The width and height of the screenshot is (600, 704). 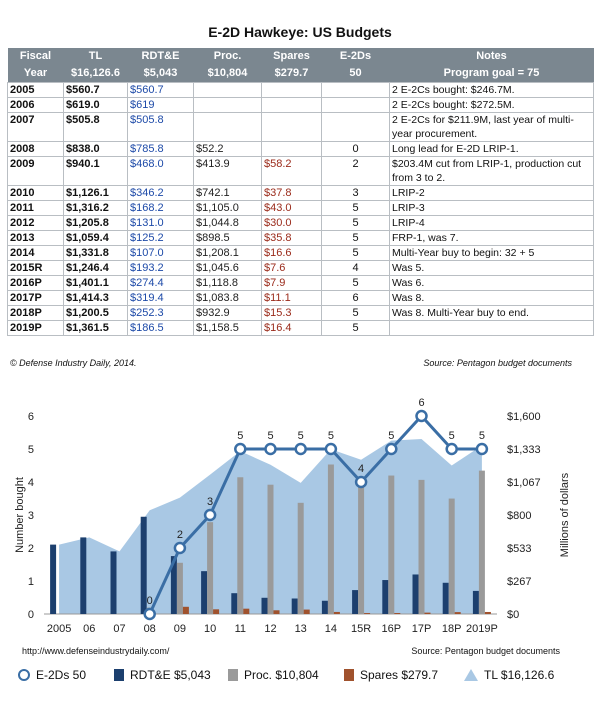 I want to click on x-tick-label: 2019P, so click(x=482, y=629).